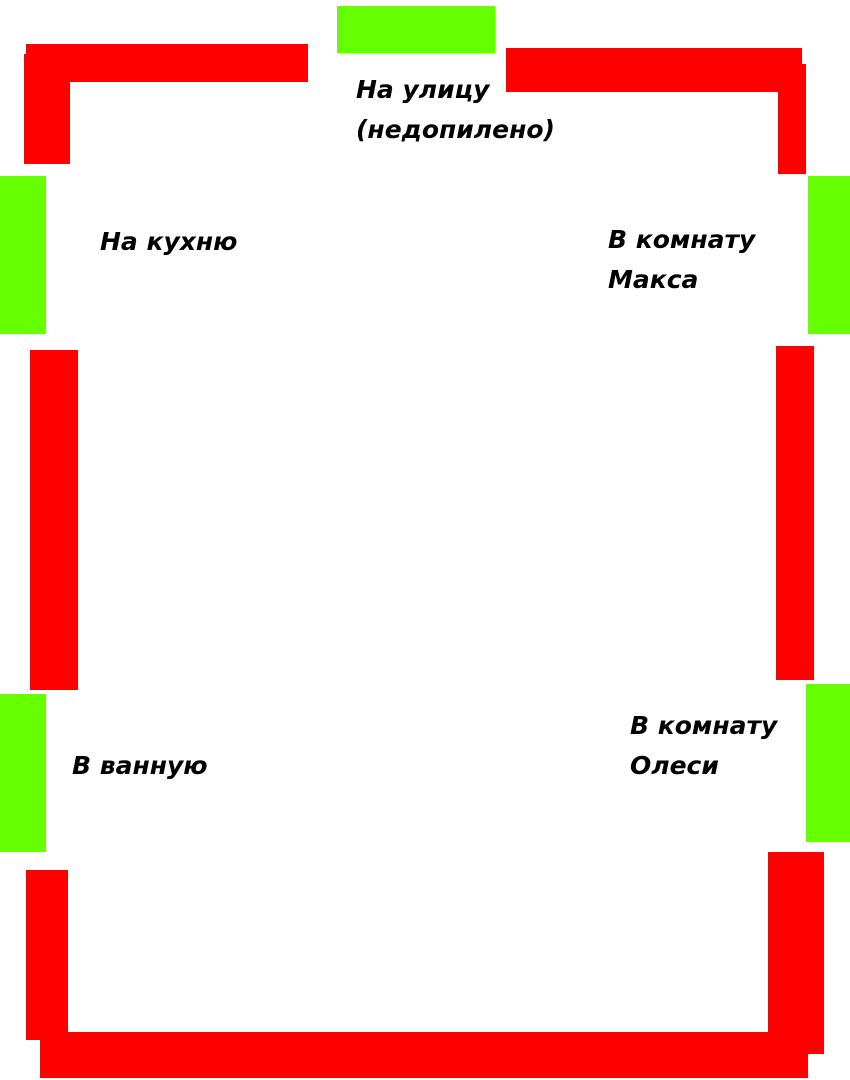  I want to click on wall-top-left-horizontal, so click(167, 63).